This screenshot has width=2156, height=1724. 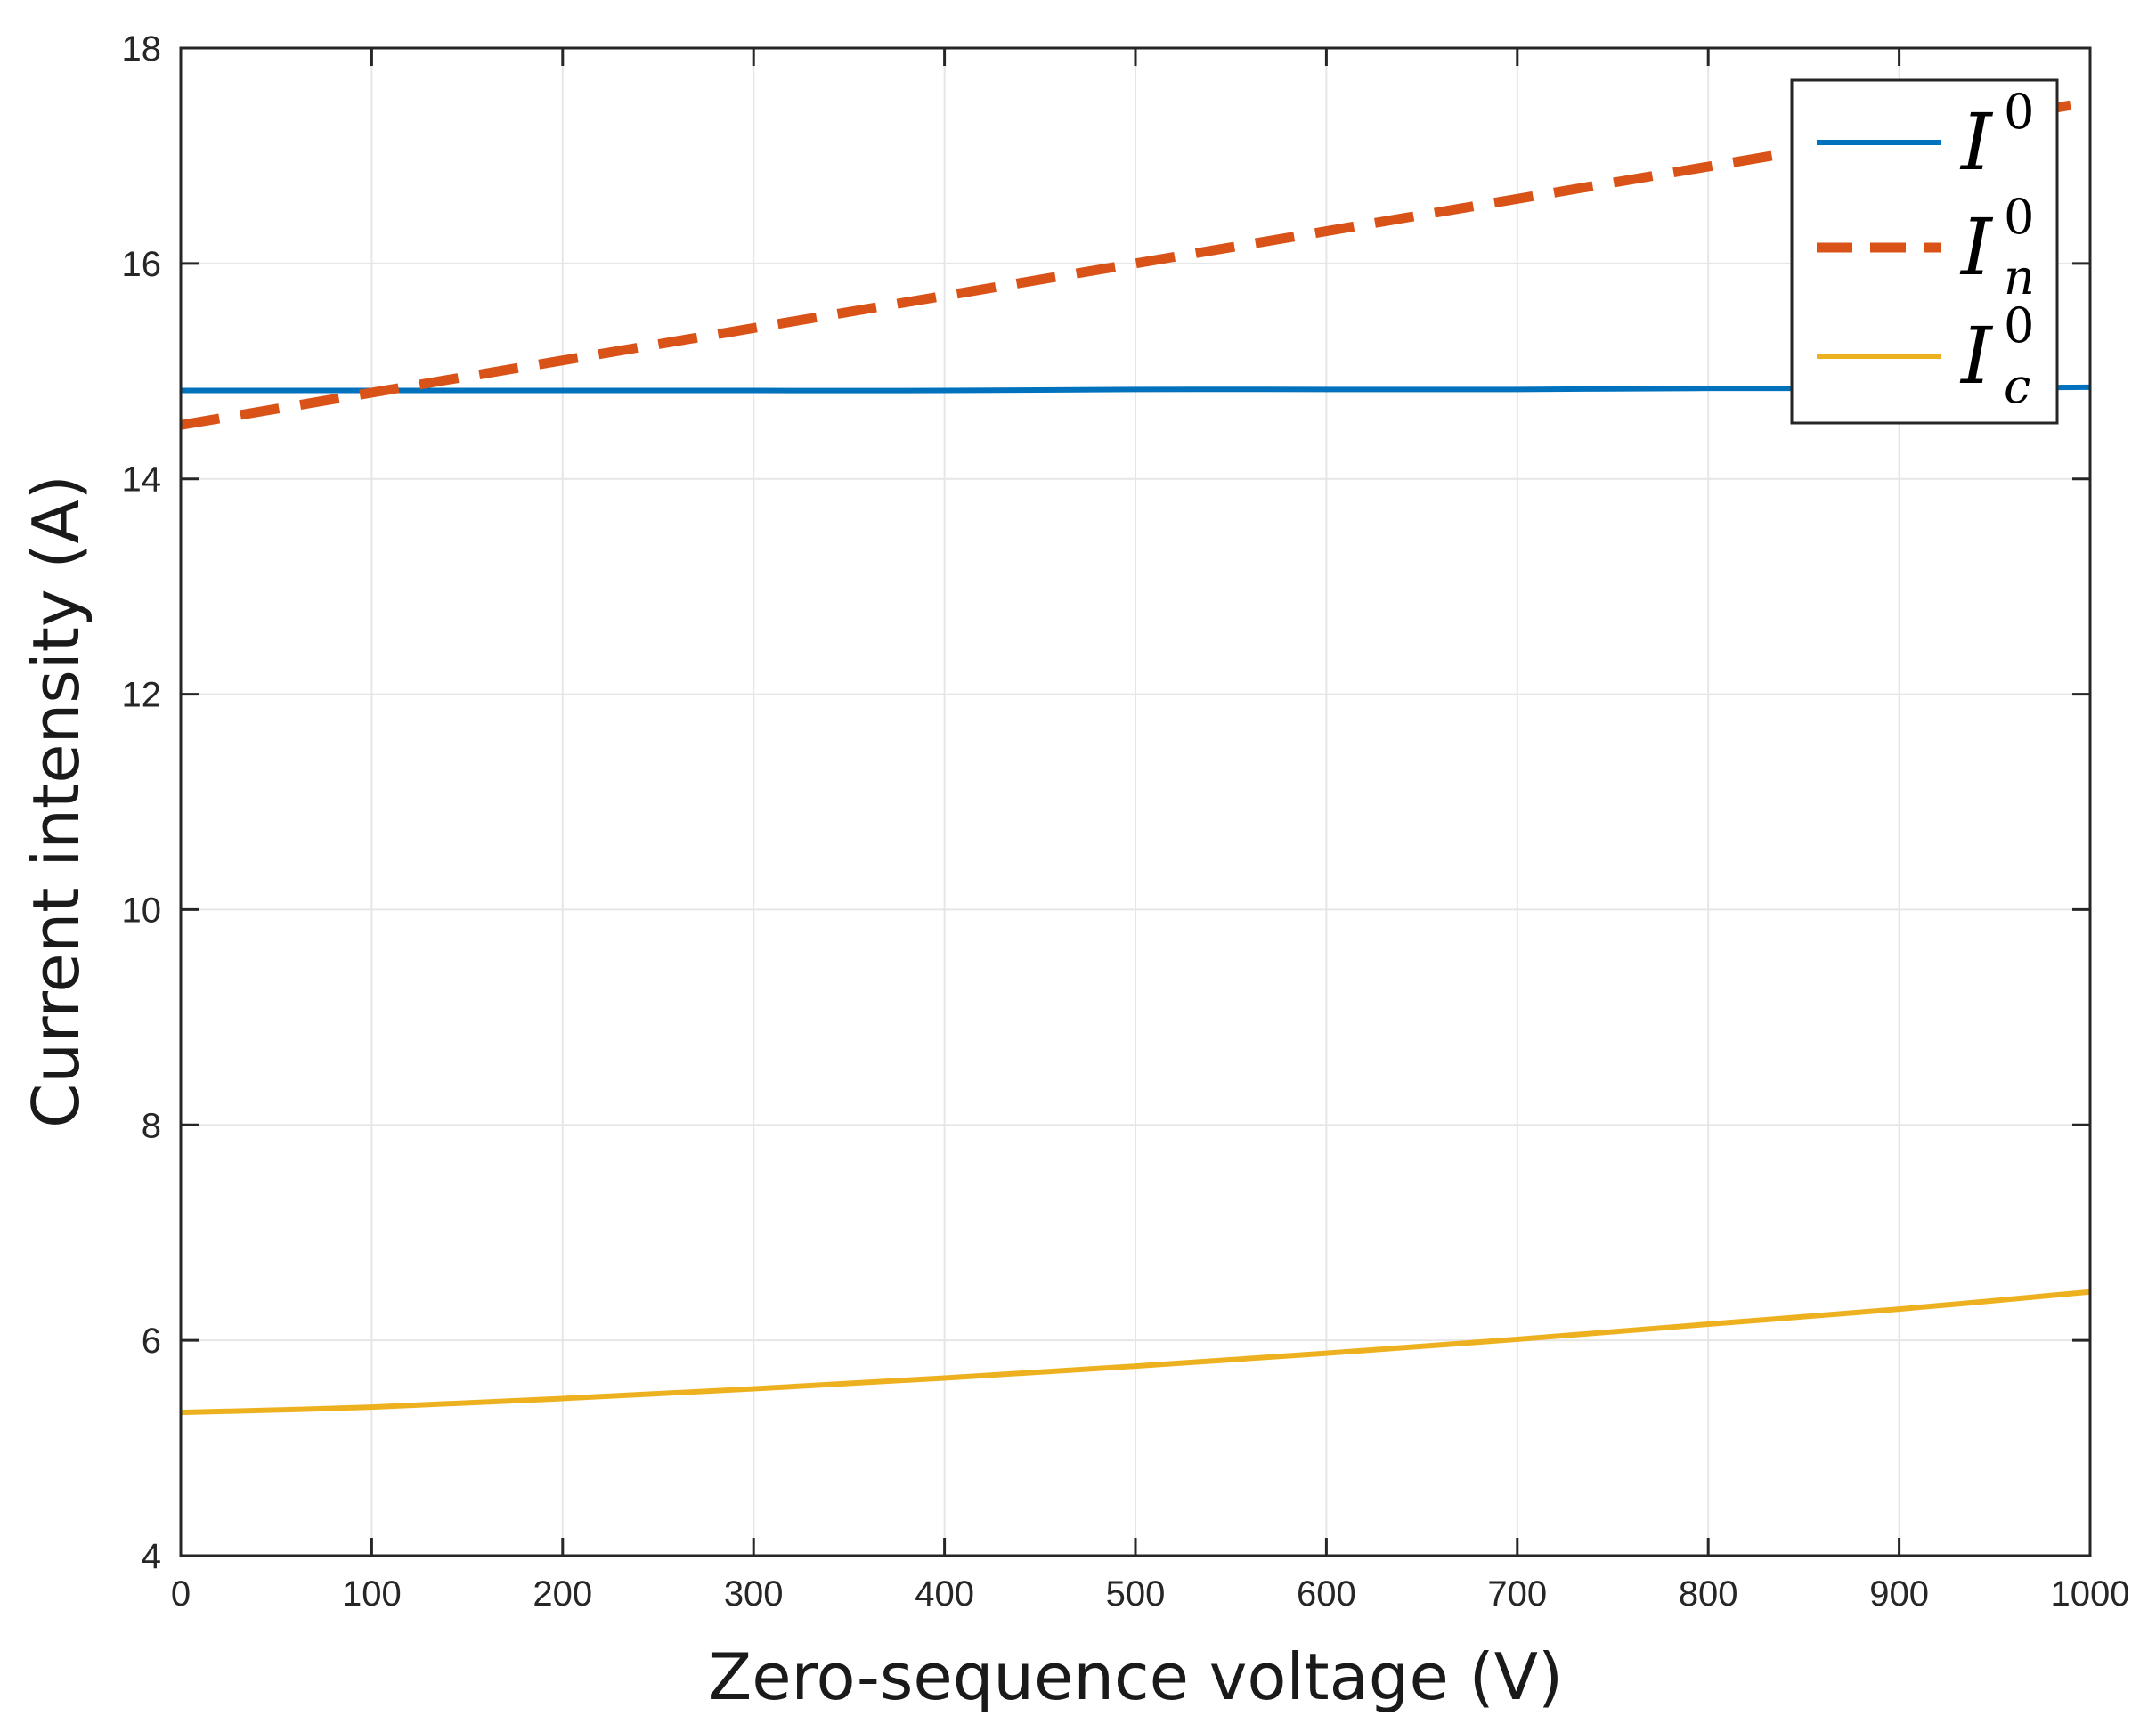 I want to click on x-tick-label: 200, so click(x=562, y=1594).